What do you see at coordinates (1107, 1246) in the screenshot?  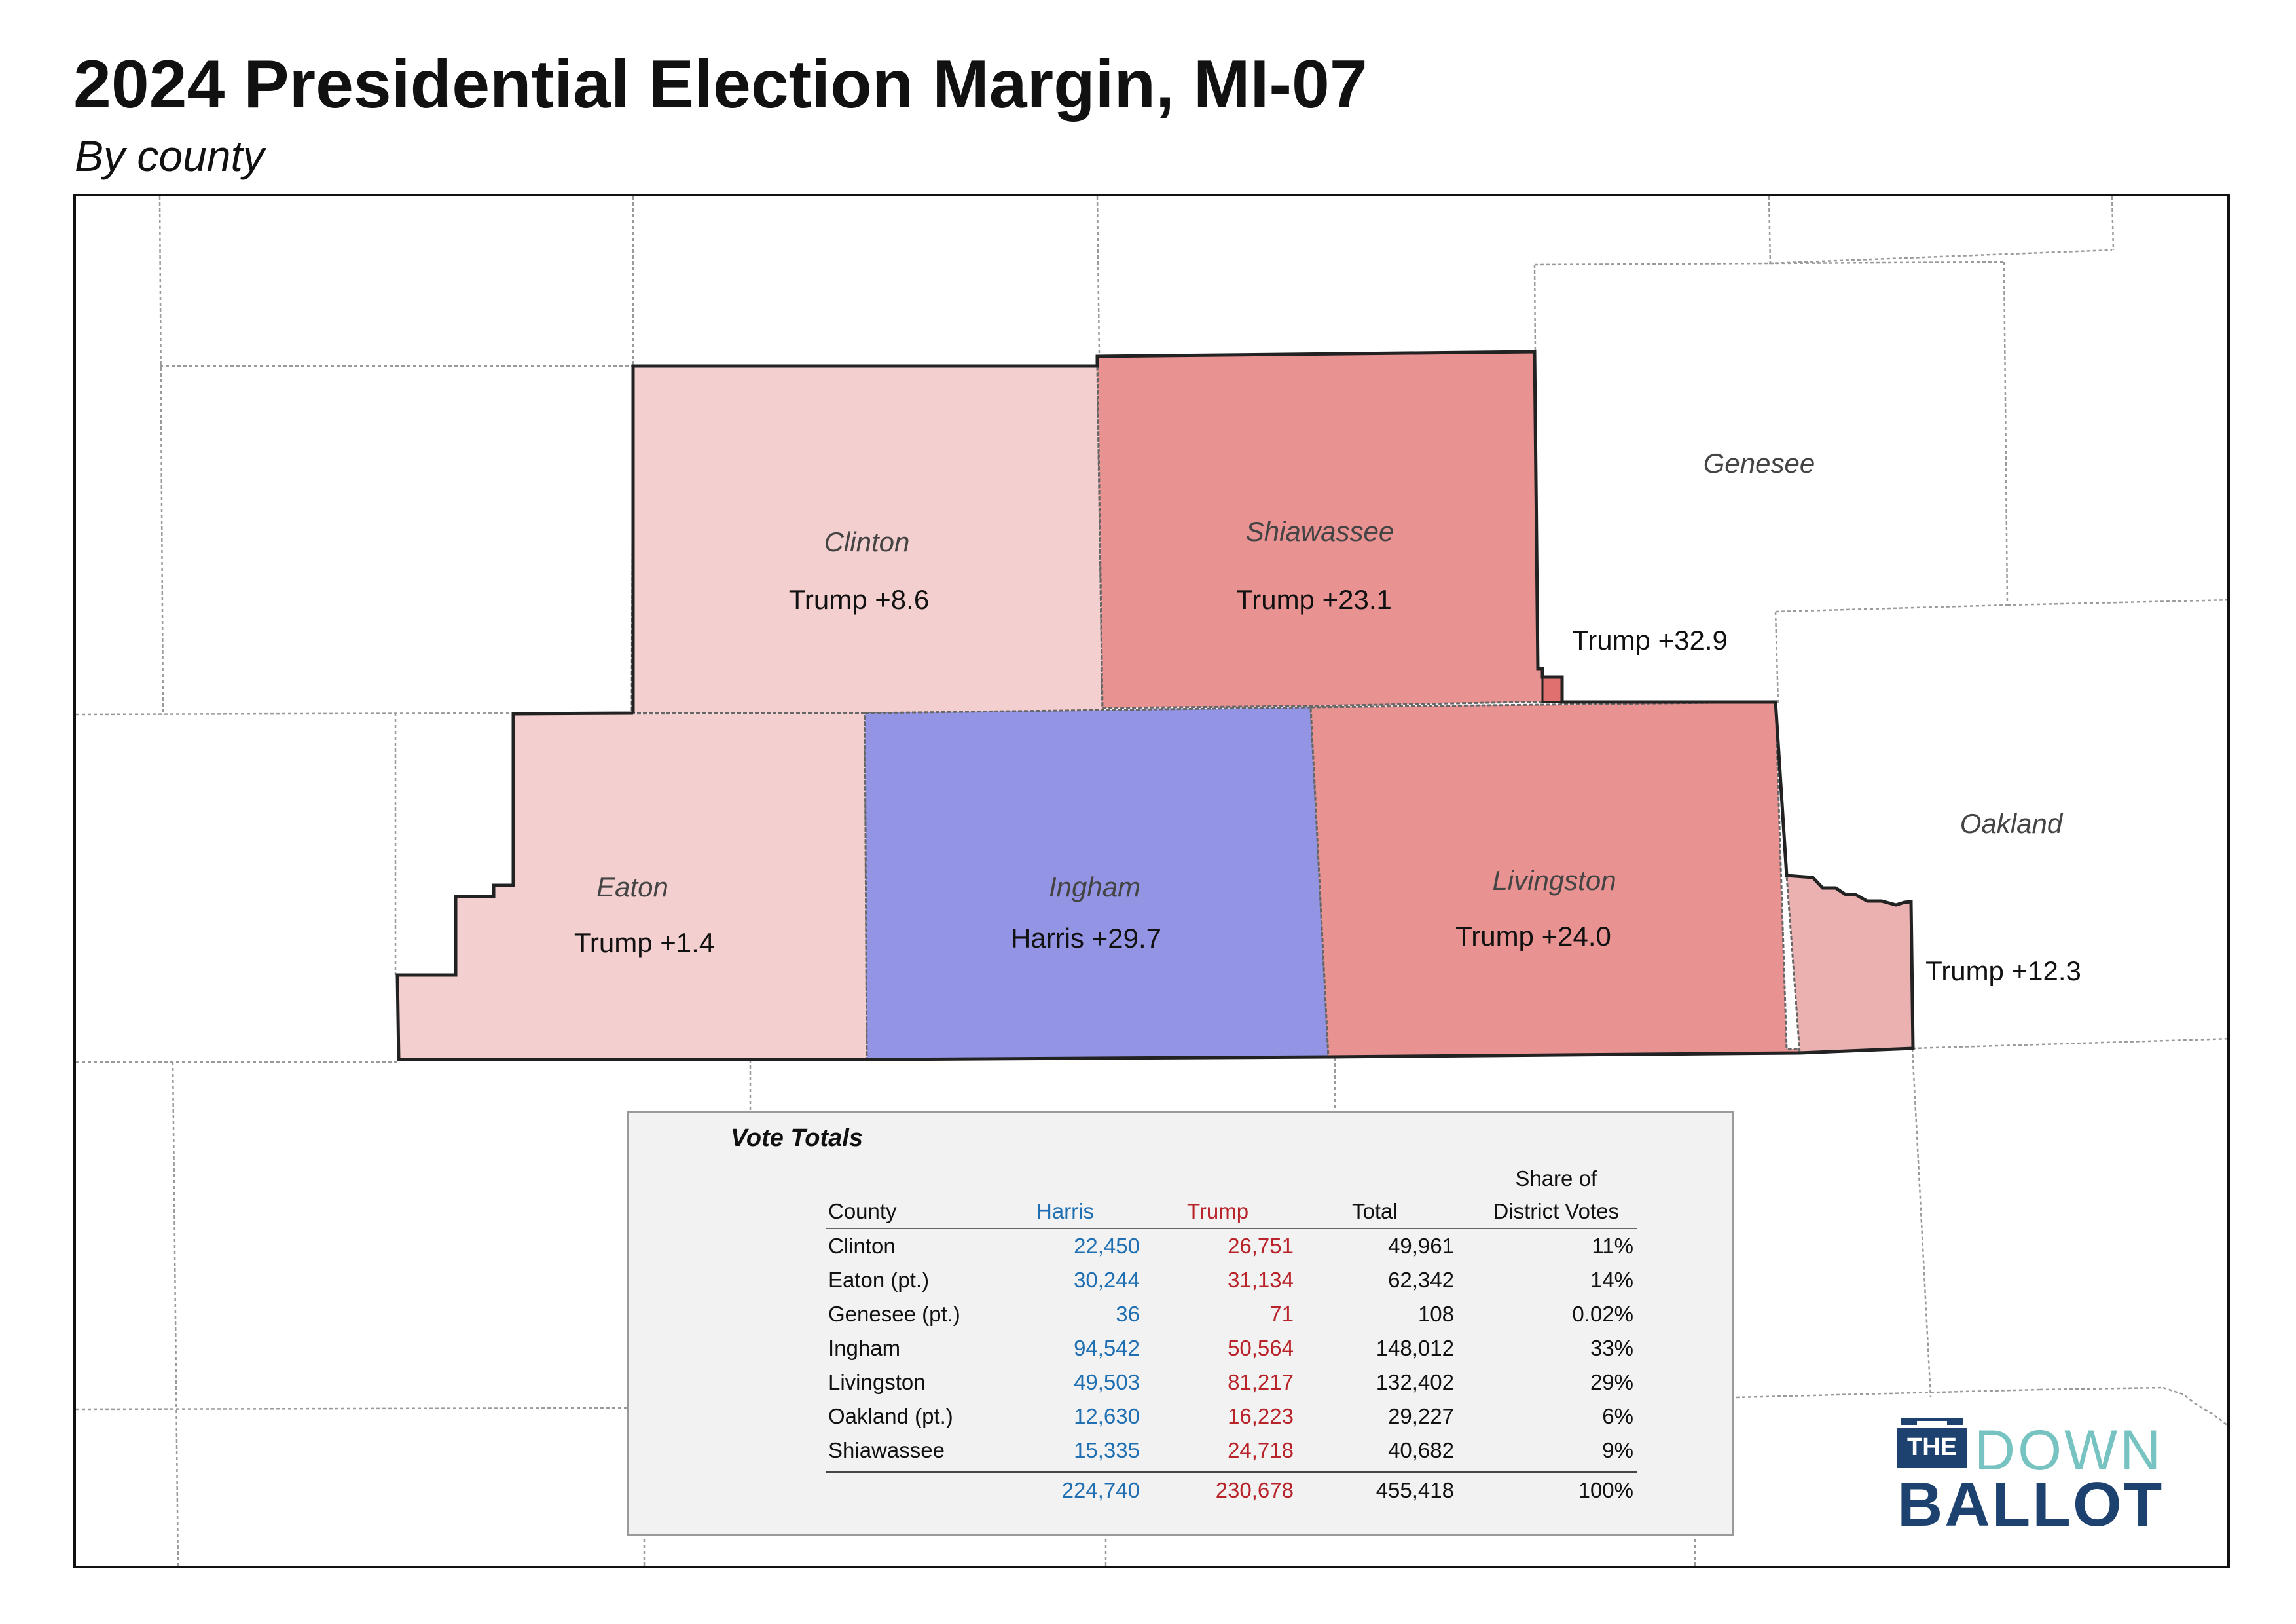 I see `row-harris: 22,450` at bounding box center [1107, 1246].